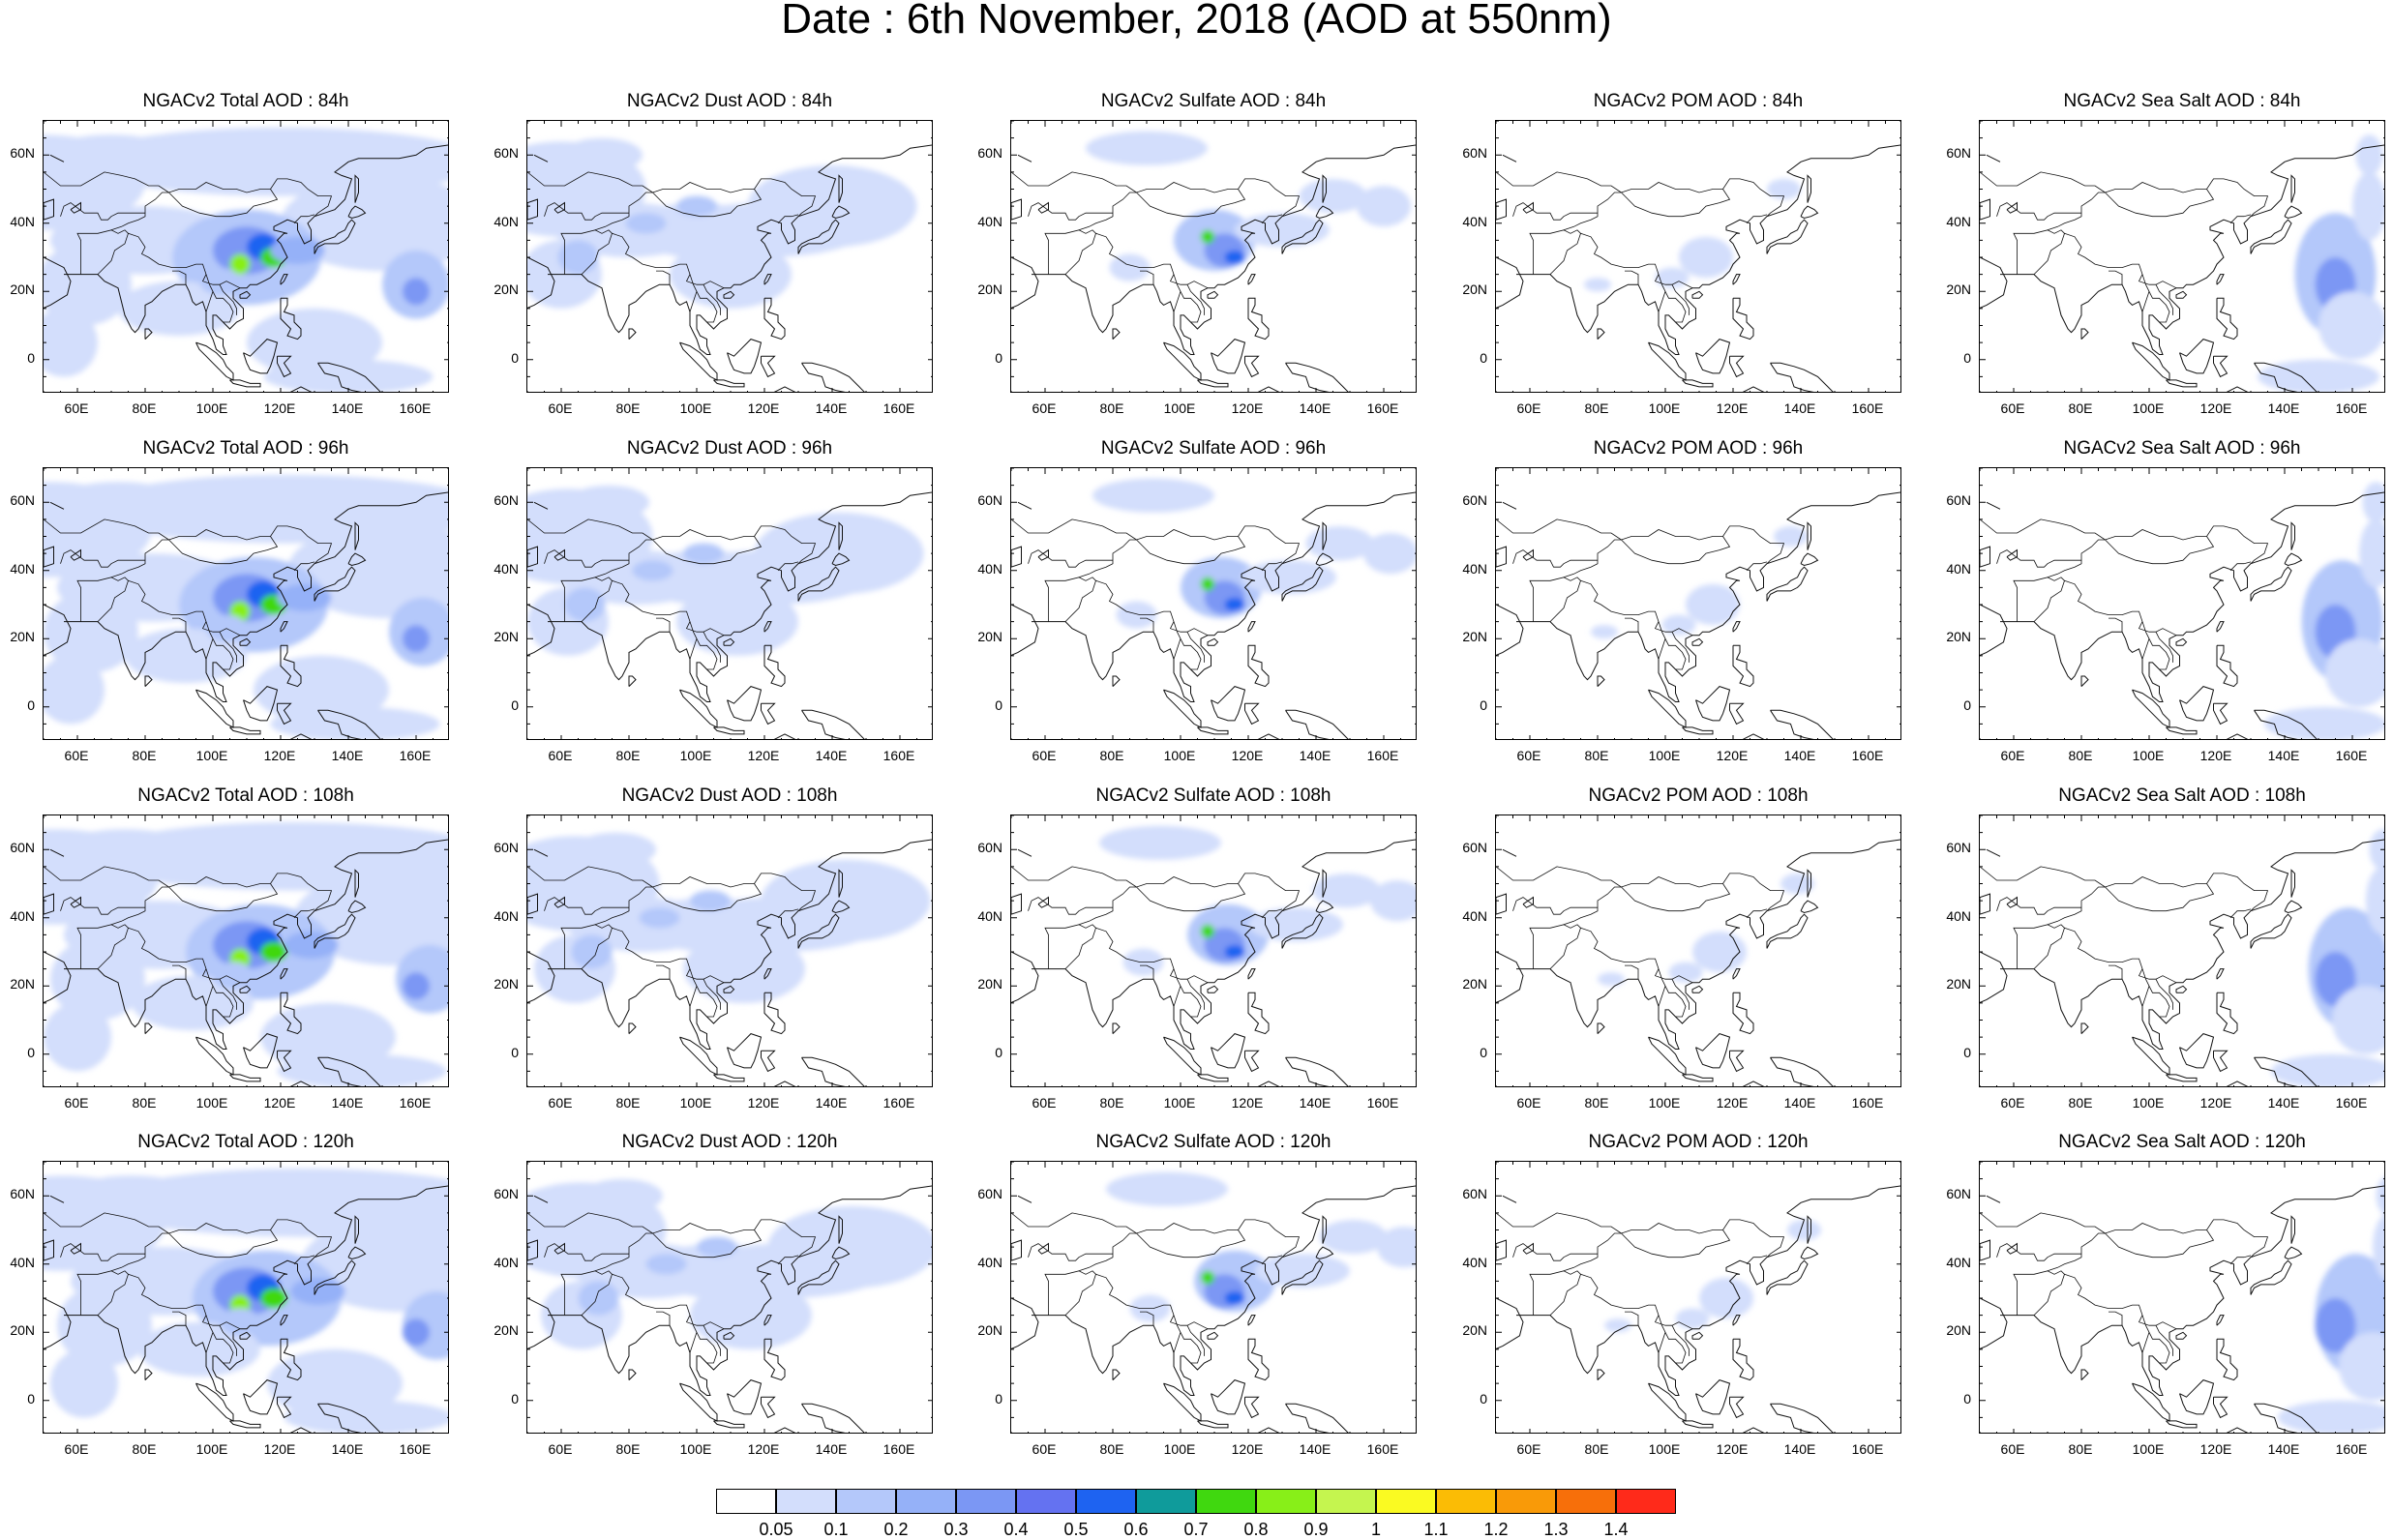 This screenshot has height=1540, width=2393. Describe the element at coordinates (730, 1142) in the screenshot. I see `panel-title: NGACv2 Dust AOD : 120h` at that location.